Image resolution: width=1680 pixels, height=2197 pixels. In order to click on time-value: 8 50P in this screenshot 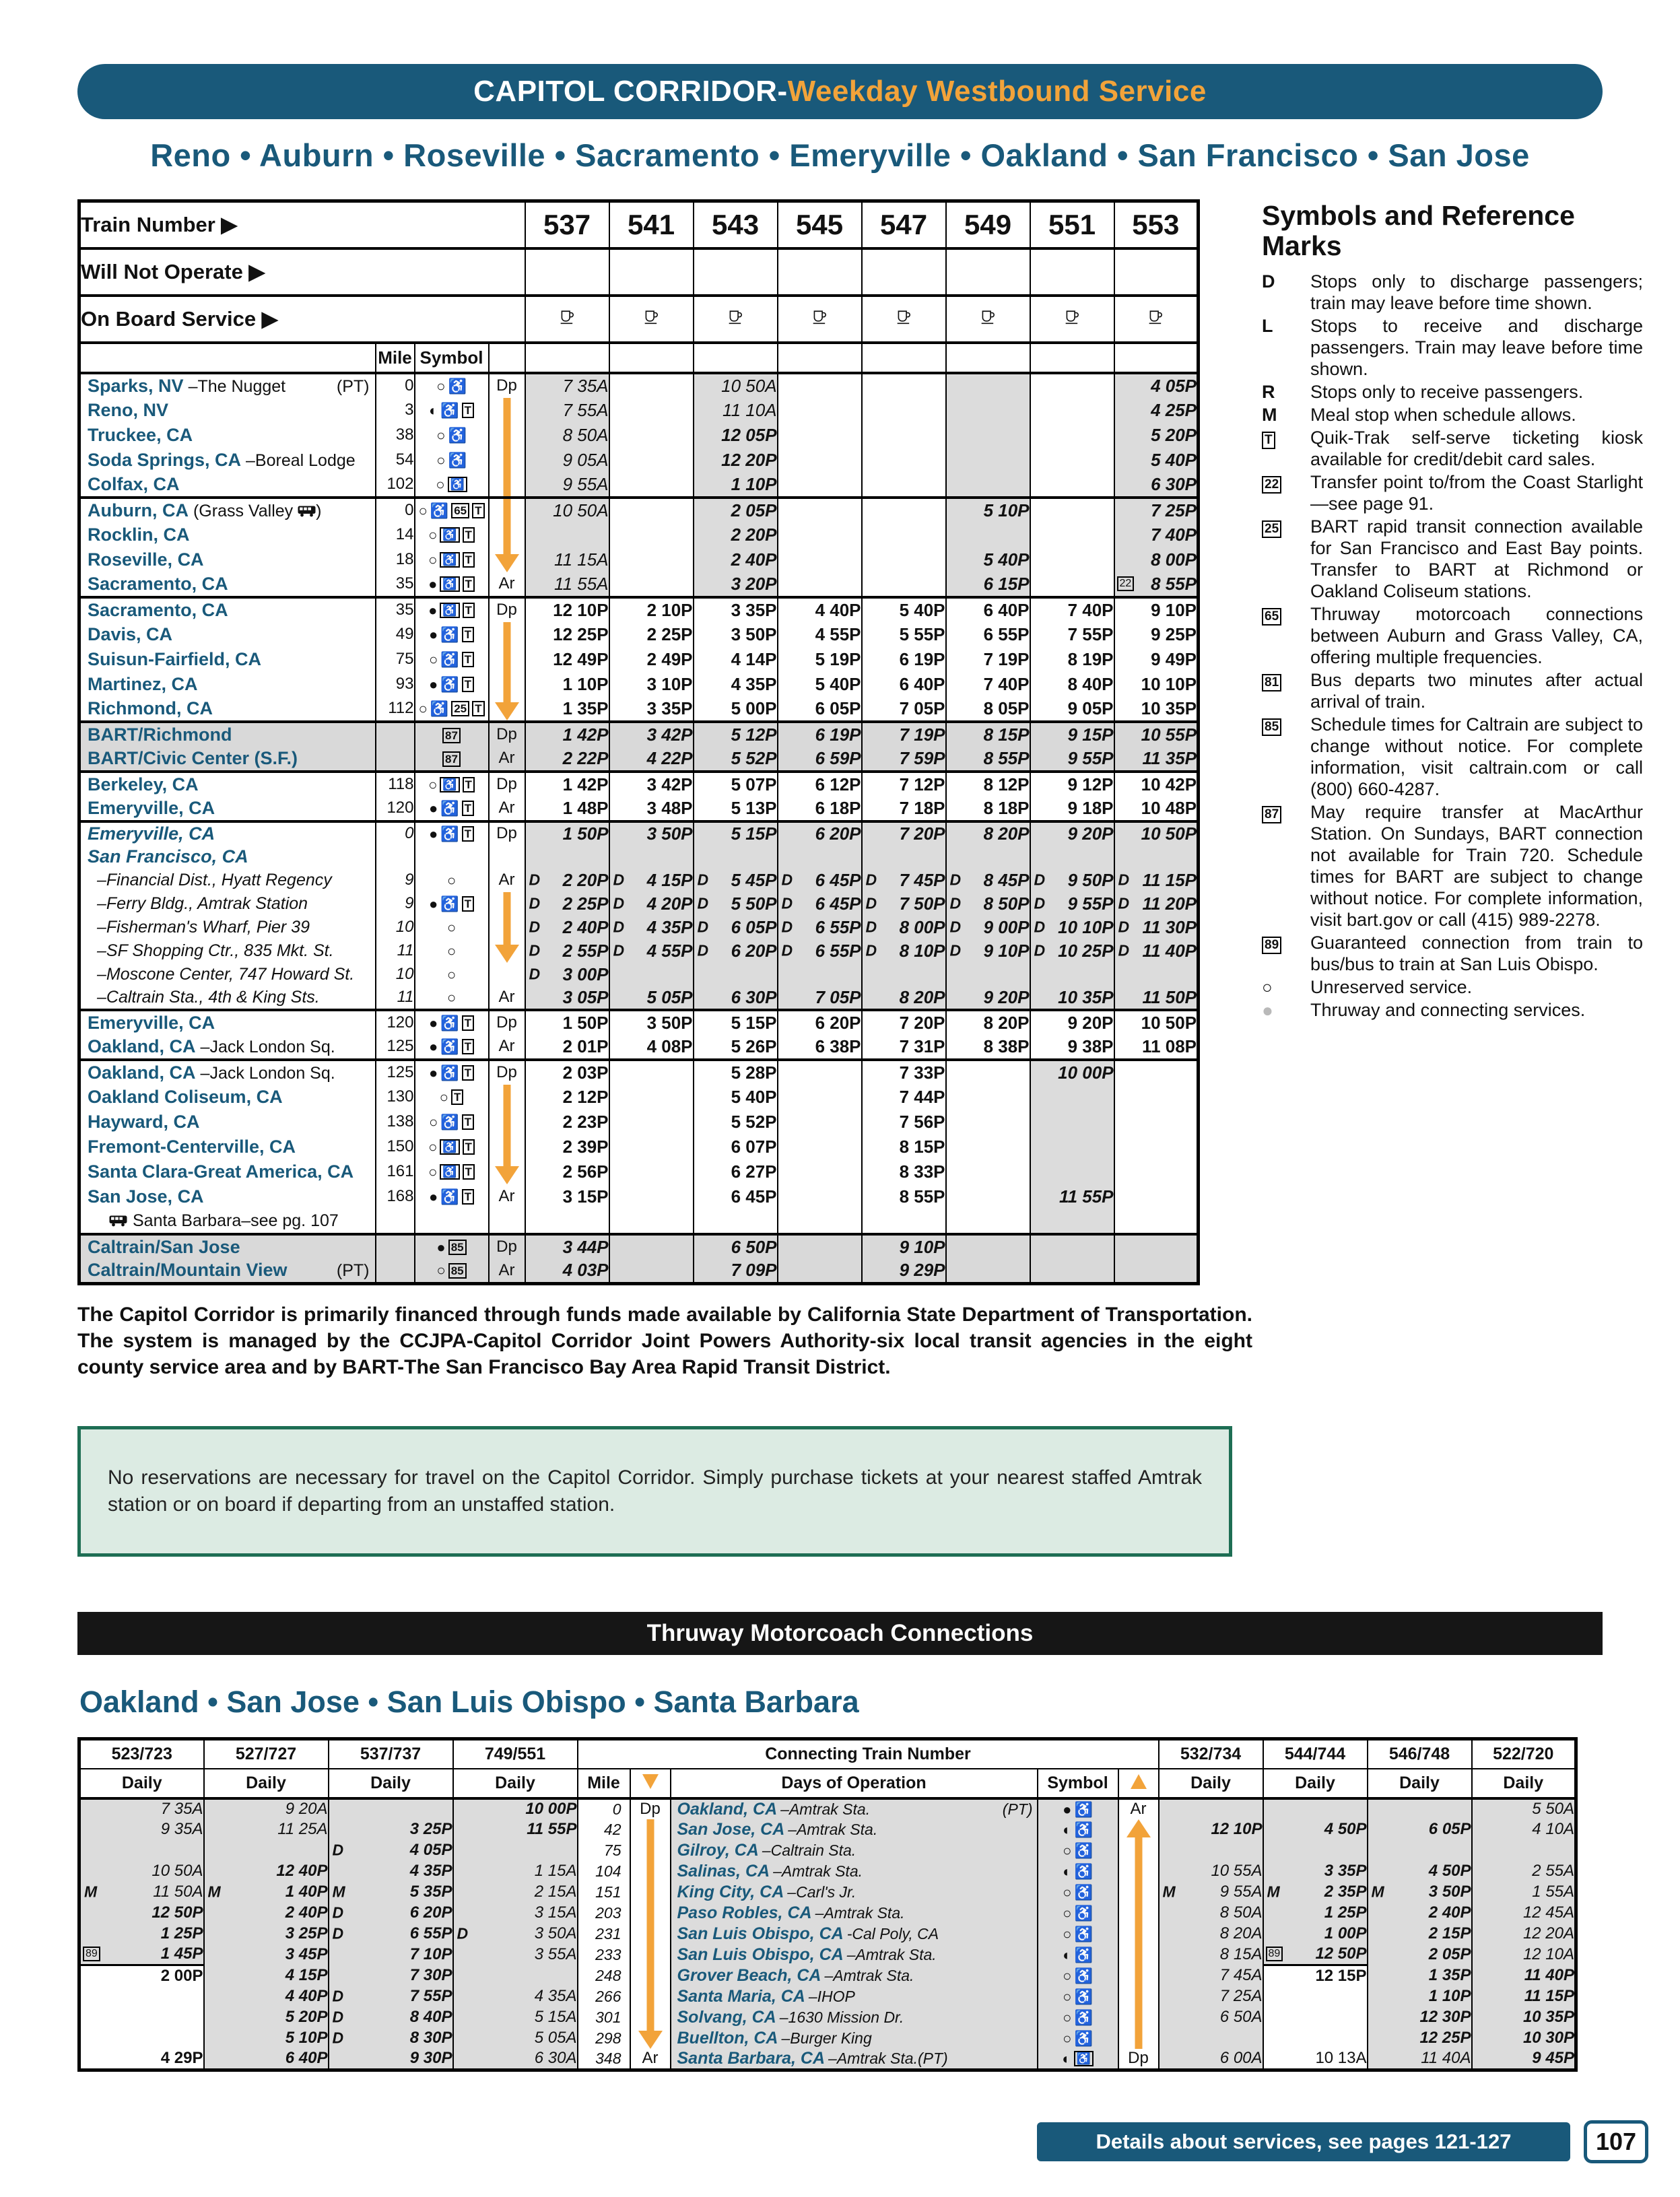, I will do `click(1007, 903)`.